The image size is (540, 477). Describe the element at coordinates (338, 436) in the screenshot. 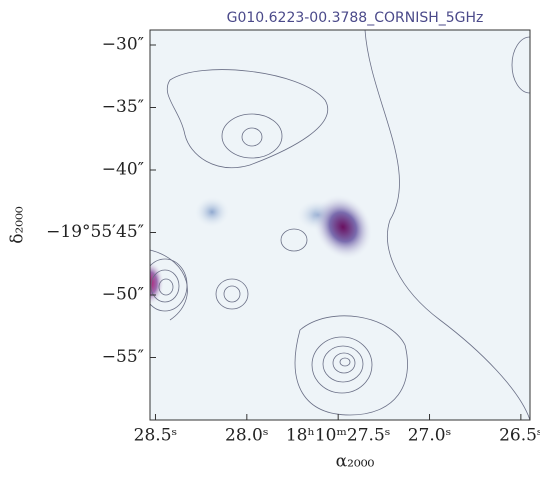

I see `x-tick-label: 18ʰ10ᵐ27.5ˢ` at that location.